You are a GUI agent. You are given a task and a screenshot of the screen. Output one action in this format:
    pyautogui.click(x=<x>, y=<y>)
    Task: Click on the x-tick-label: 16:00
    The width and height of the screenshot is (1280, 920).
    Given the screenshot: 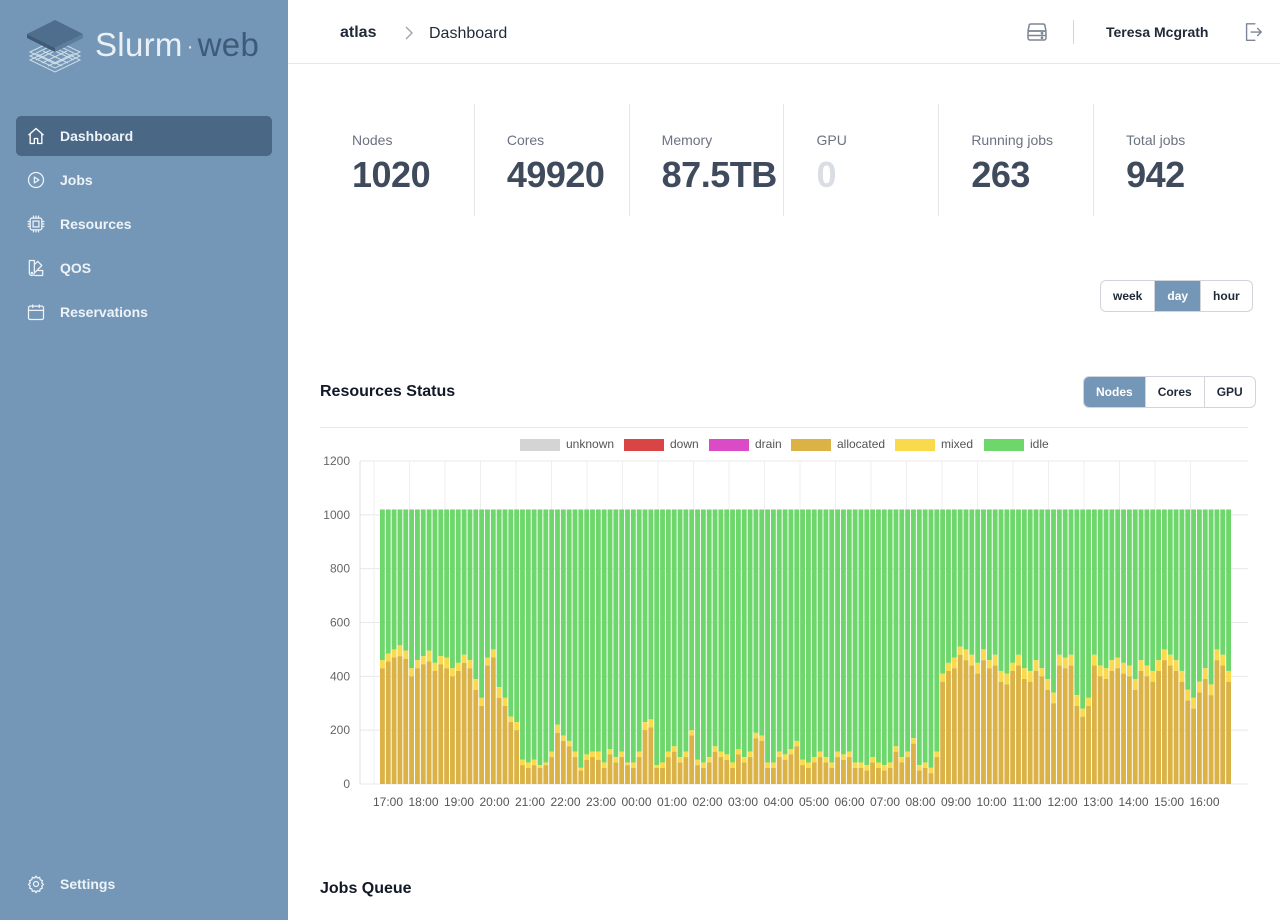 What is the action you would take?
    pyautogui.click(x=1204, y=802)
    